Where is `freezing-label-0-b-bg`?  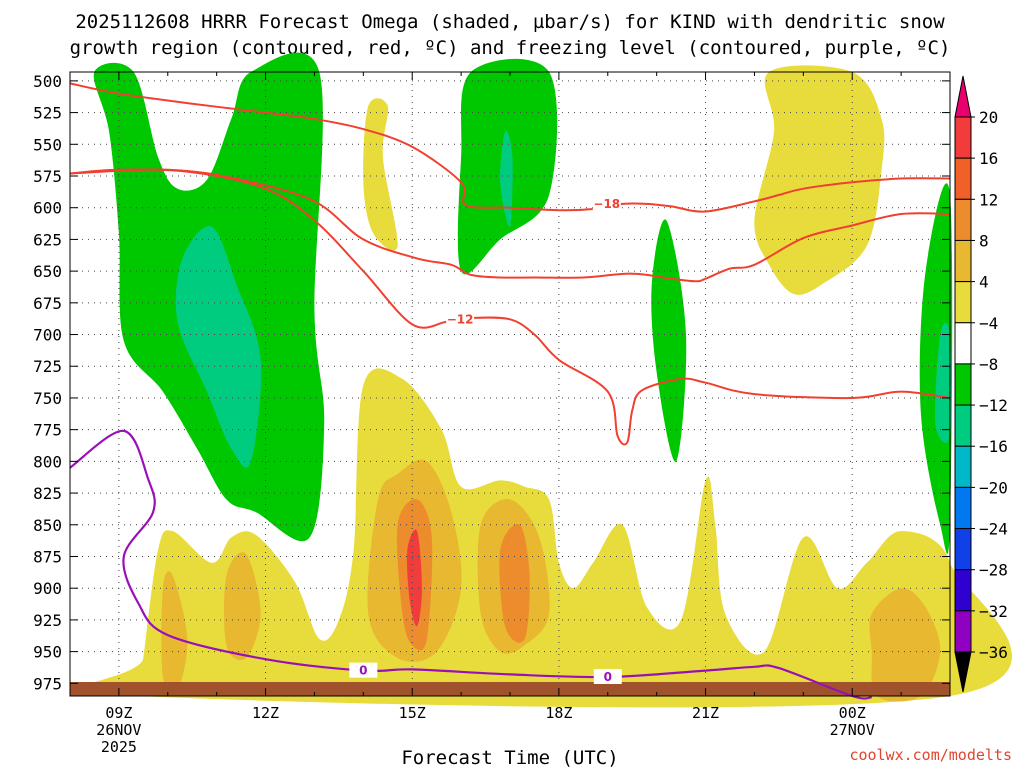 freezing-label-0-b-bg is located at coordinates (607, 676).